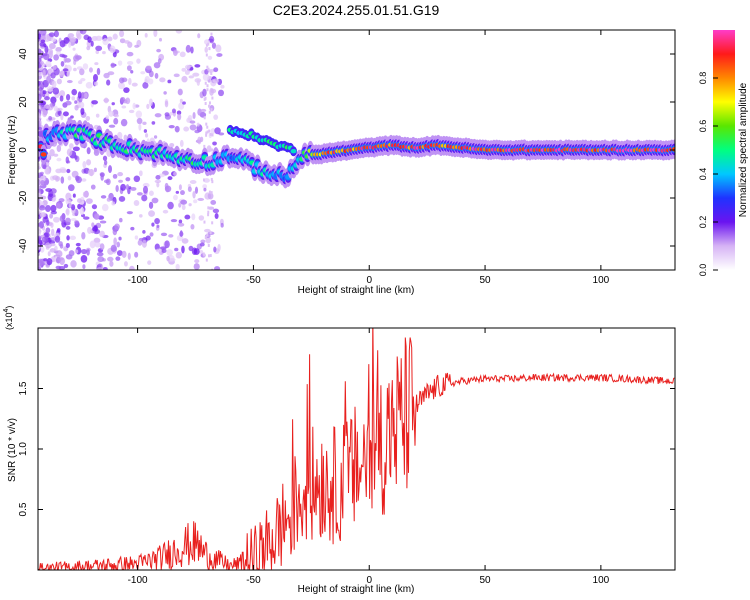 This screenshot has height=600, width=750. What do you see at coordinates (356, 589) in the screenshot?
I see `snr-xlabel: Height of straight line (km)` at bounding box center [356, 589].